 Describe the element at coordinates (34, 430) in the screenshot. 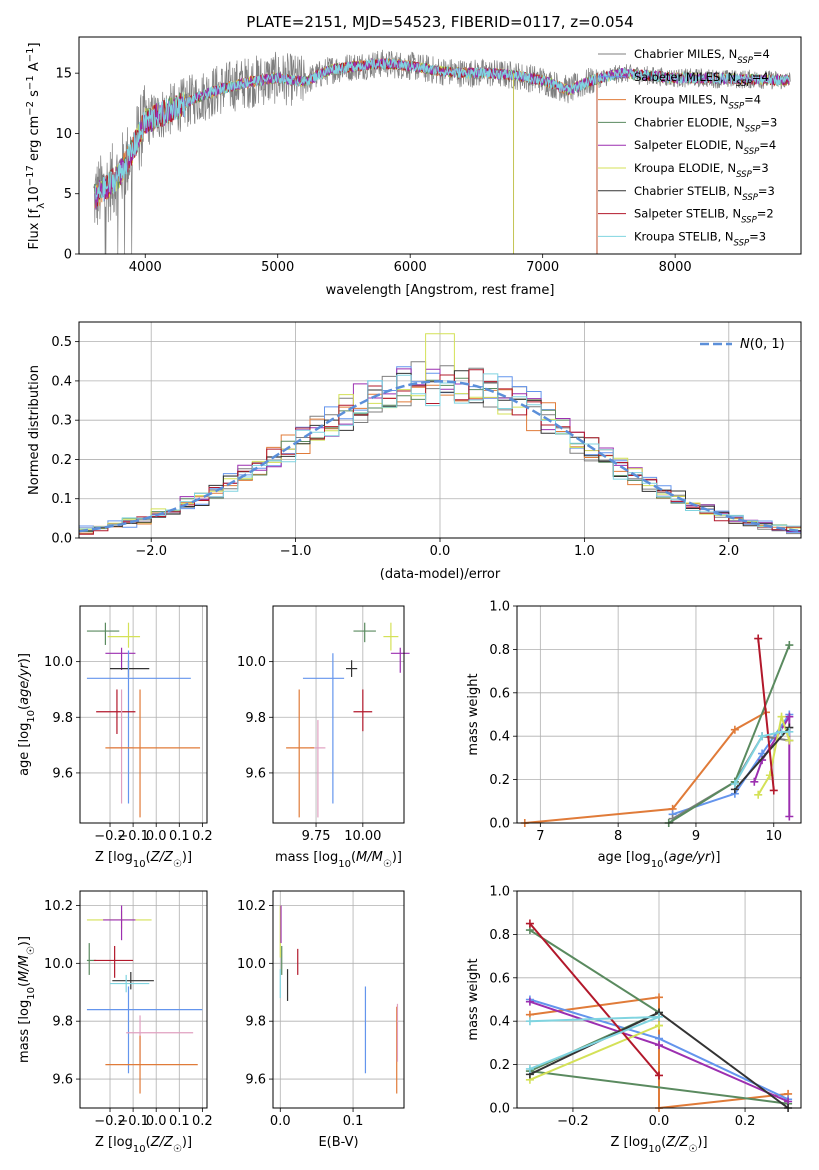

I see `histogram-y-label: Normed distribution` at that location.